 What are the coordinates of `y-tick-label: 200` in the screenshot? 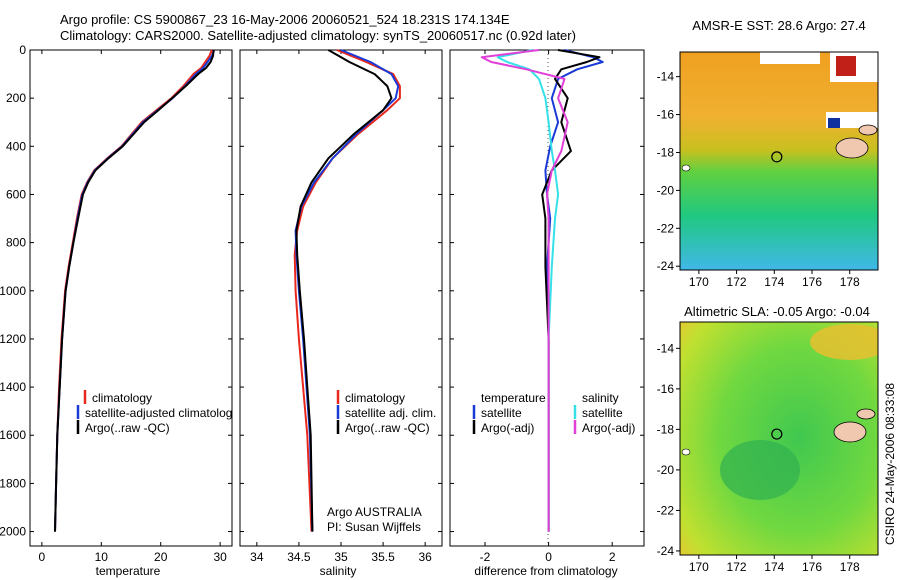 It's located at (16, 98).